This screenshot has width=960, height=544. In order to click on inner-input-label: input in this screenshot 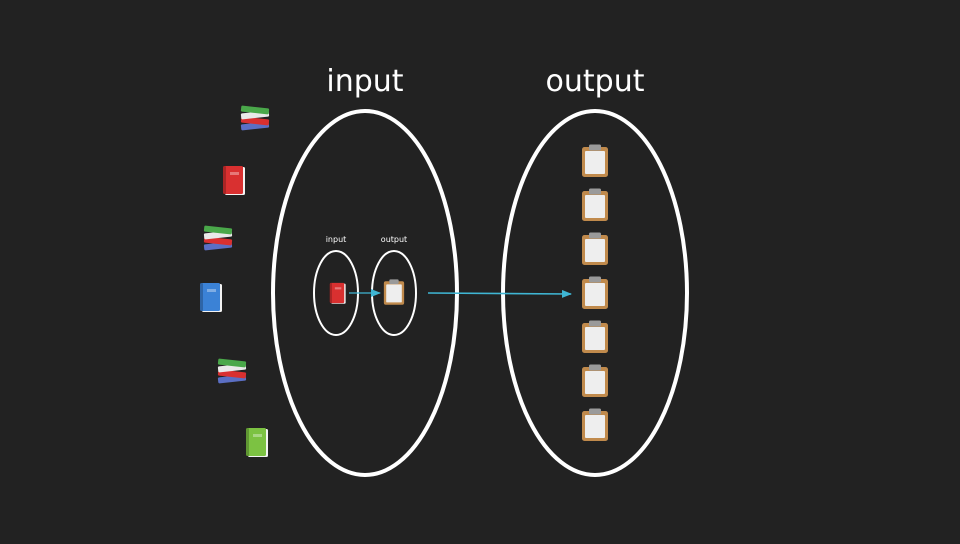, I will do `click(336, 239)`.